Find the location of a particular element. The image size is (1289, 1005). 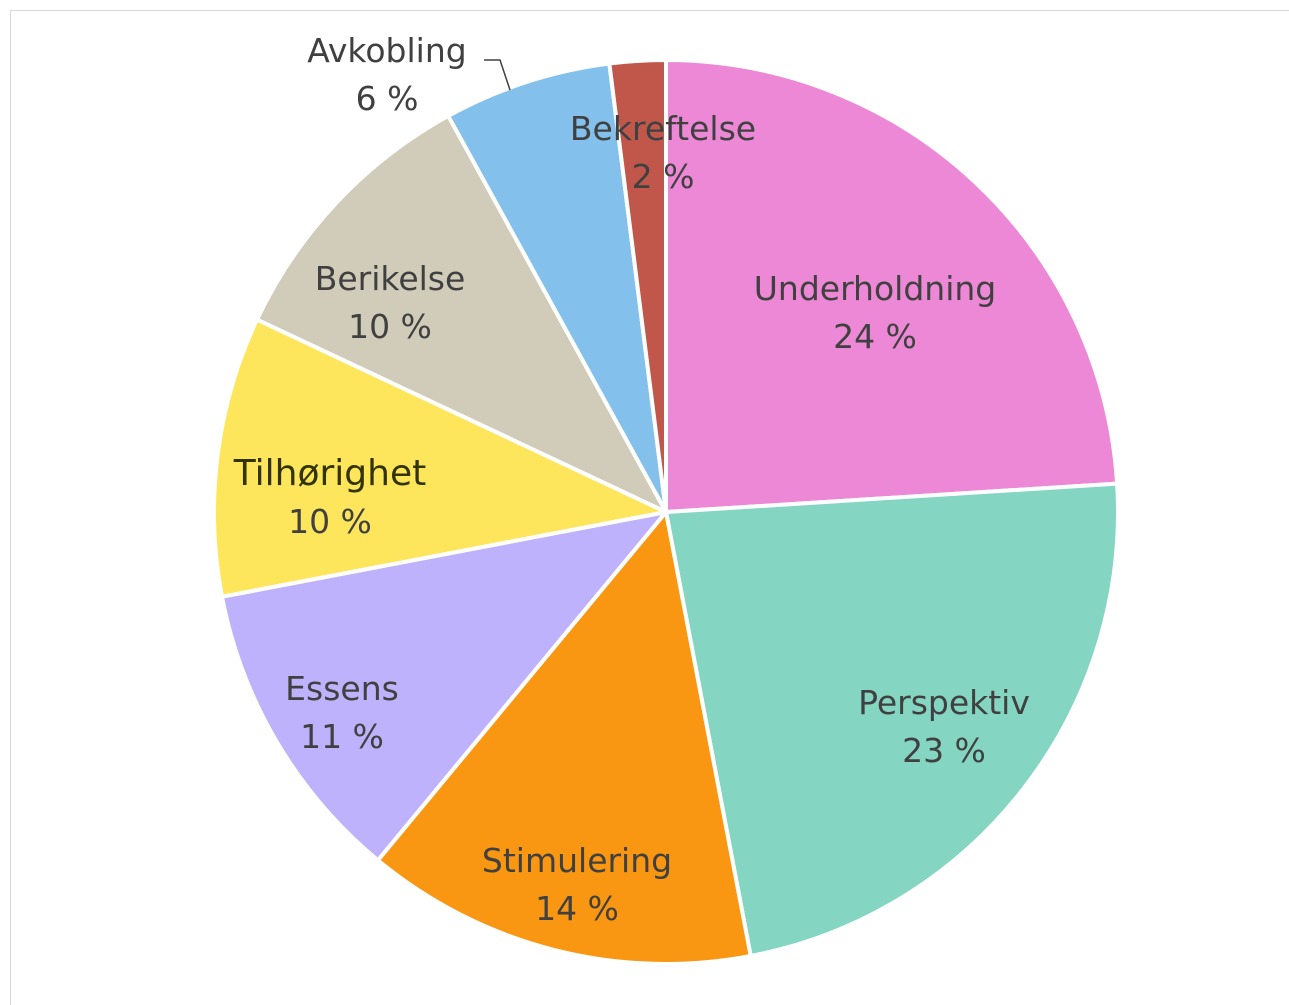

leader-line-avkobling is located at coordinates (497, 75).